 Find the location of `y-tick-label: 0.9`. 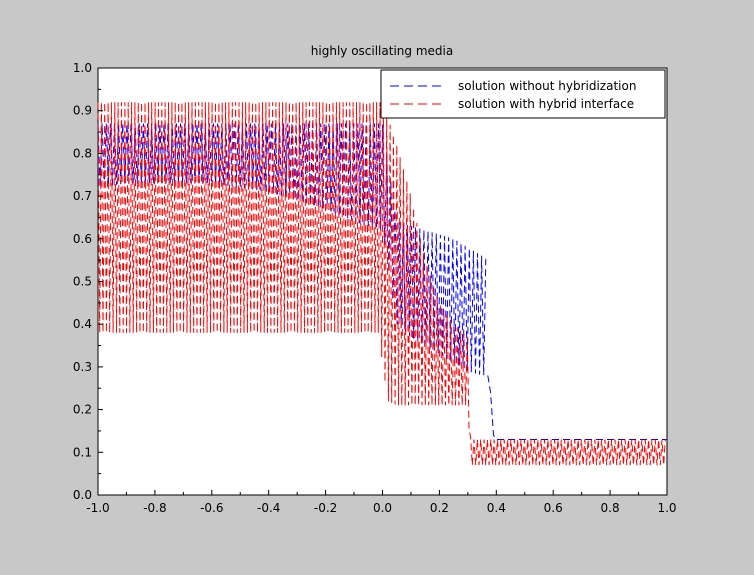

y-tick-label: 0.9 is located at coordinates (82, 111).